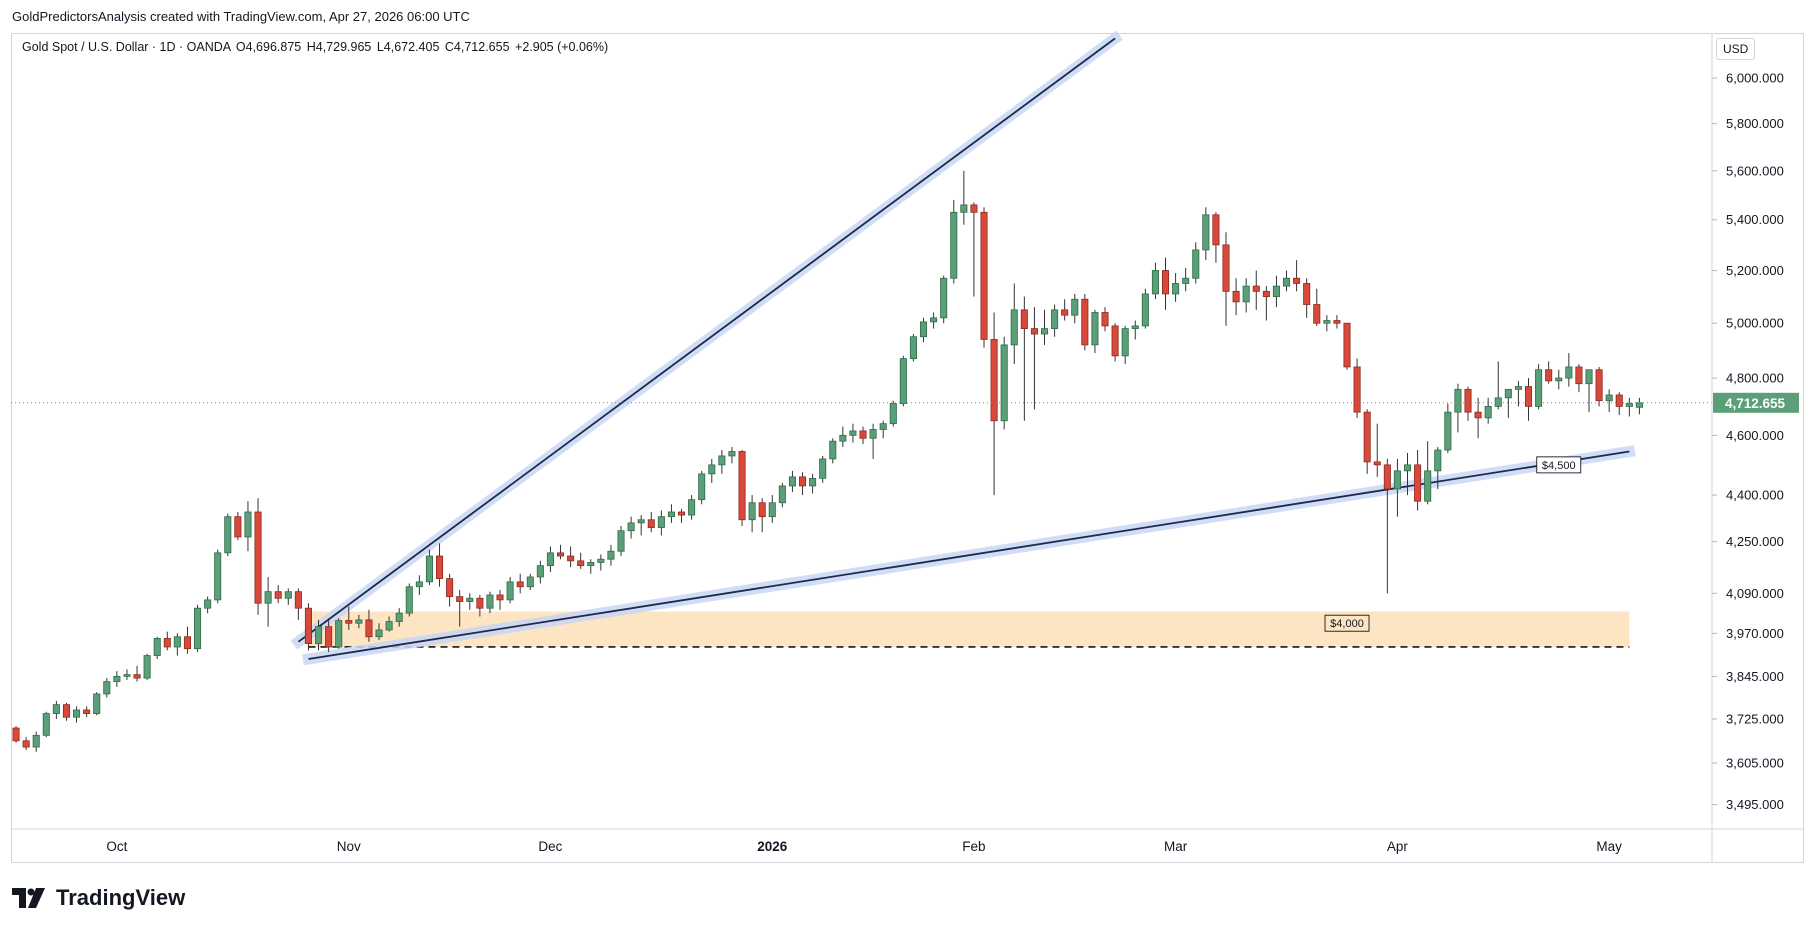  I want to click on symbol-name: Gold Spot / U.S. Dollar · 1D · OANDA, so click(126, 47).